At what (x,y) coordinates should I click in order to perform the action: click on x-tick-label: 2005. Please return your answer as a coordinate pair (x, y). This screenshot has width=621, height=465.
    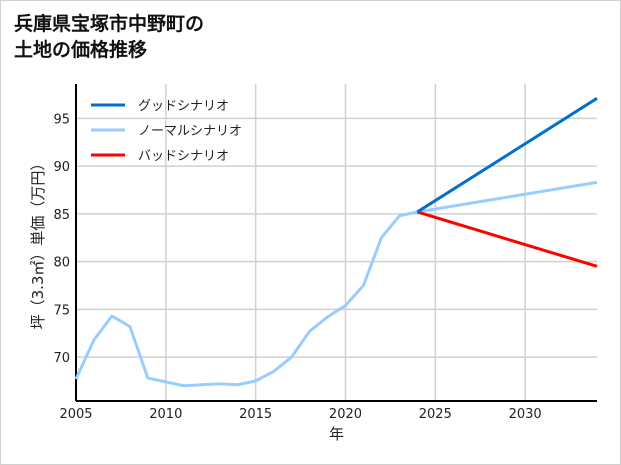
    Looking at the image, I should click on (75, 414).